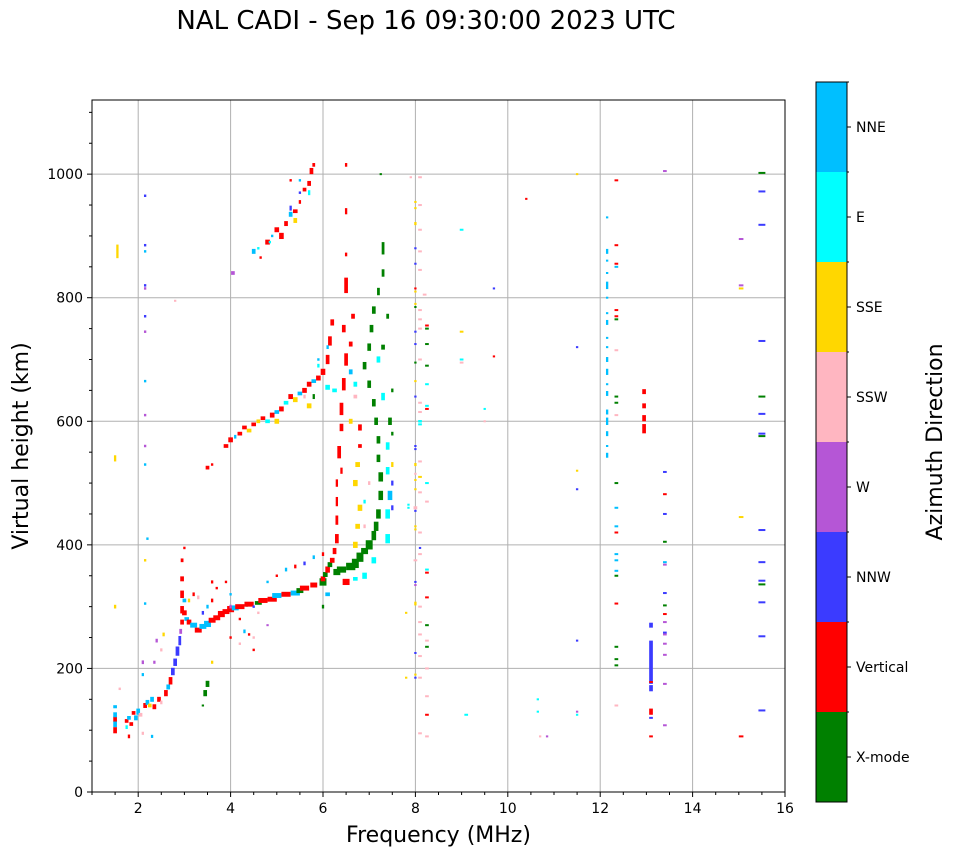 This screenshot has height=857, width=958. What do you see at coordinates (600, 809) in the screenshot?
I see `x-tick-label: 12` at bounding box center [600, 809].